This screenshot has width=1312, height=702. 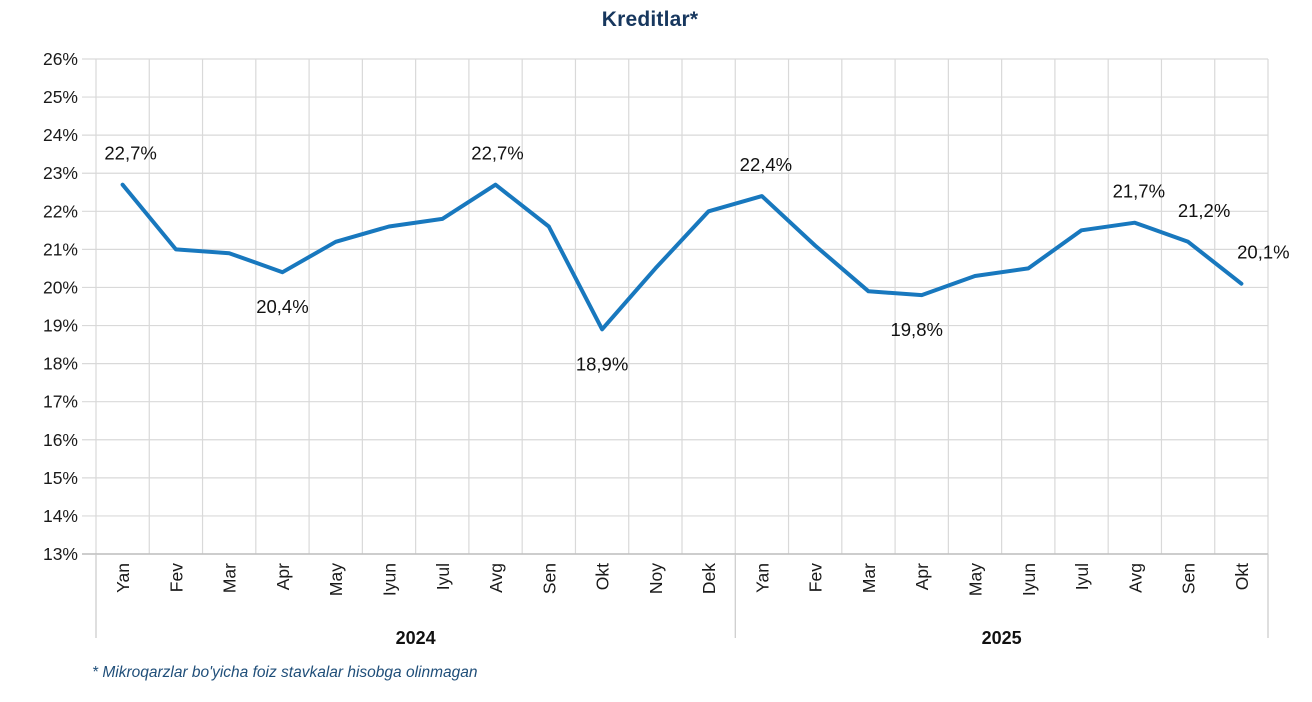 What do you see at coordinates (60, 516) in the screenshot?
I see `y-tick-label: 14%` at bounding box center [60, 516].